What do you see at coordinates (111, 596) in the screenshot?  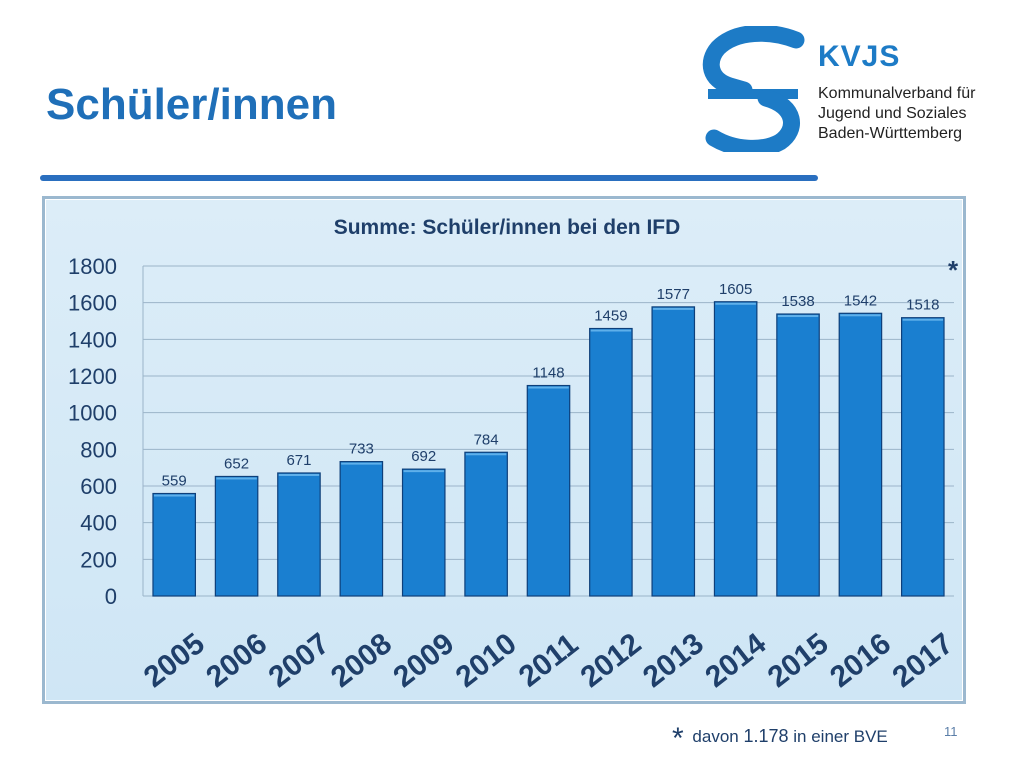 I see `y-tick-label: 0` at bounding box center [111, 596].